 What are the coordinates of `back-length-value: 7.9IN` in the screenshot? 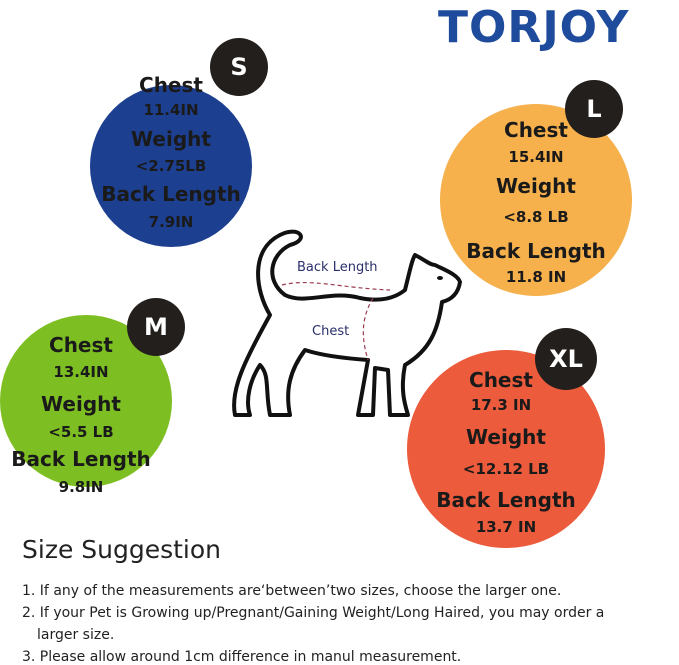 It's located at (171, 222).